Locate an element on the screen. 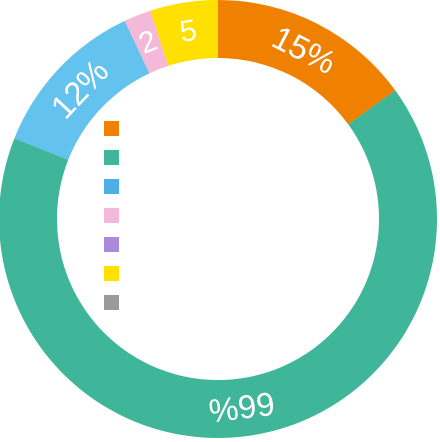 The width and height of the screenshot is (440, 442). legend is located at coordinates (111, 215).